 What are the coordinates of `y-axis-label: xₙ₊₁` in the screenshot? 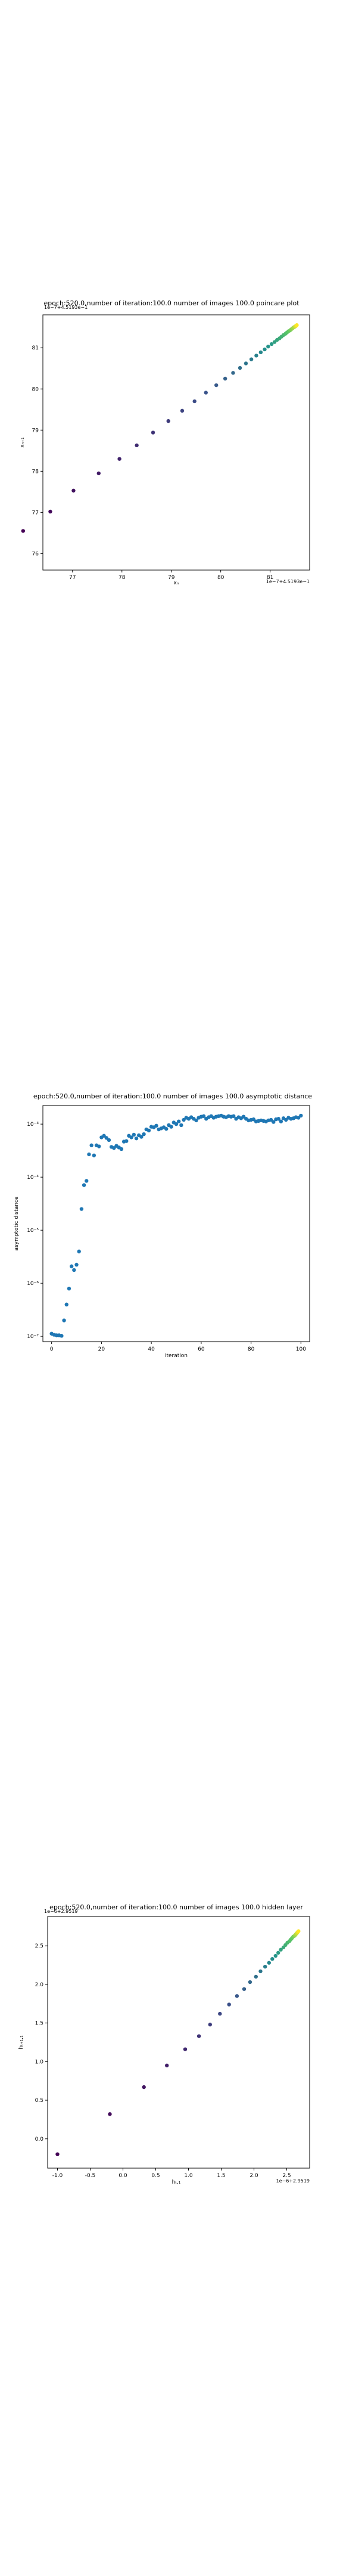 It's located at (23, 443).